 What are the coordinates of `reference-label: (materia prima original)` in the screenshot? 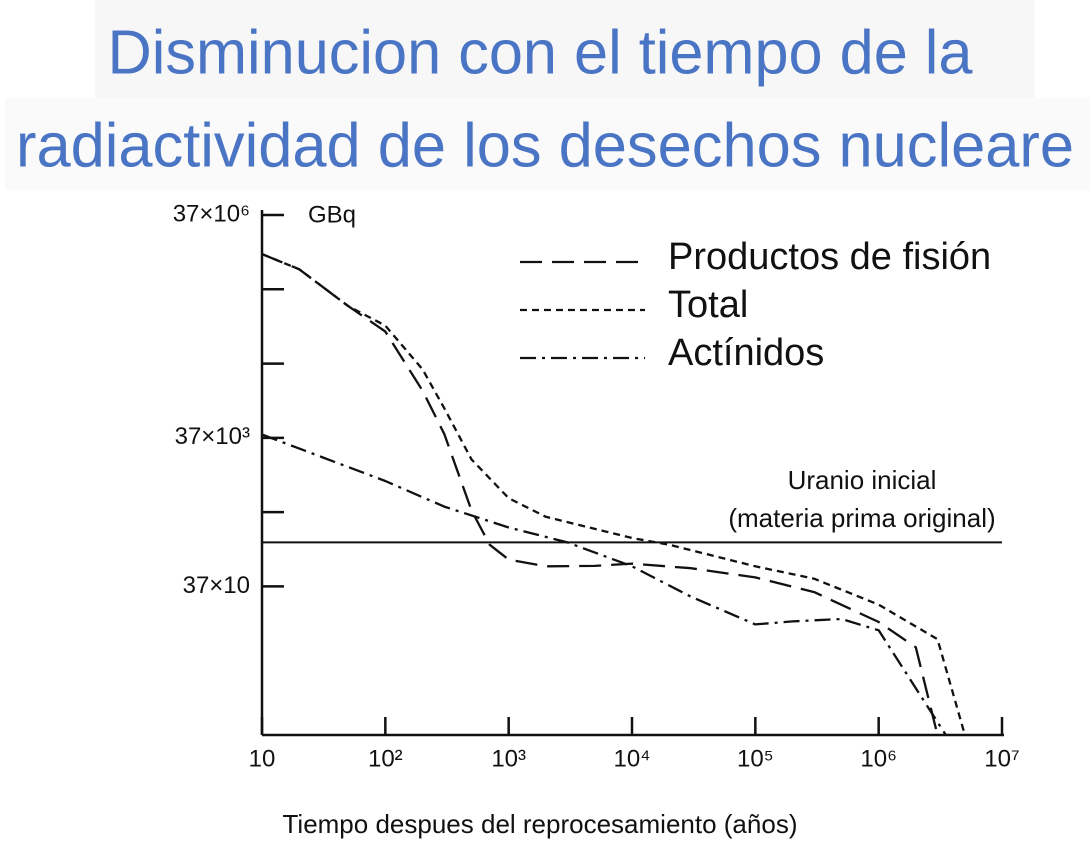 It's located at (861, 518).